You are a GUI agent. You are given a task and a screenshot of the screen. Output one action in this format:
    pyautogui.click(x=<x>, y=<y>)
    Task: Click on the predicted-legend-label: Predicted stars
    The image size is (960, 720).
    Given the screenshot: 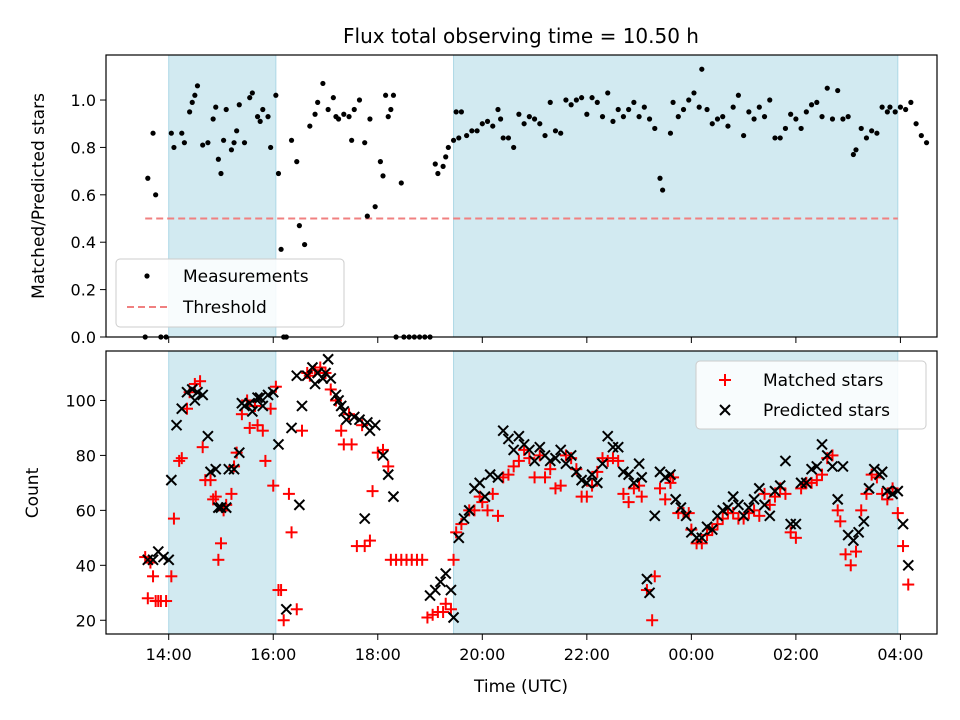 What is the action you would take?
    pyautogui.click(x=826, y=411)
    